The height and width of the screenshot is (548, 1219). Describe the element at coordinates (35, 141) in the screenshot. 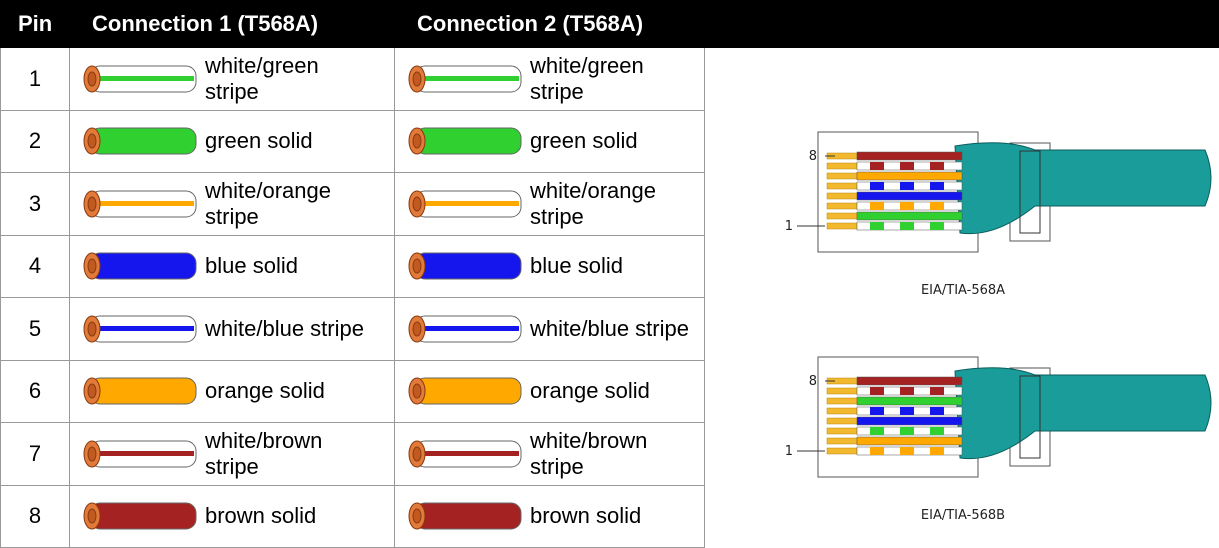

I see `pin-number: 2` at that location.